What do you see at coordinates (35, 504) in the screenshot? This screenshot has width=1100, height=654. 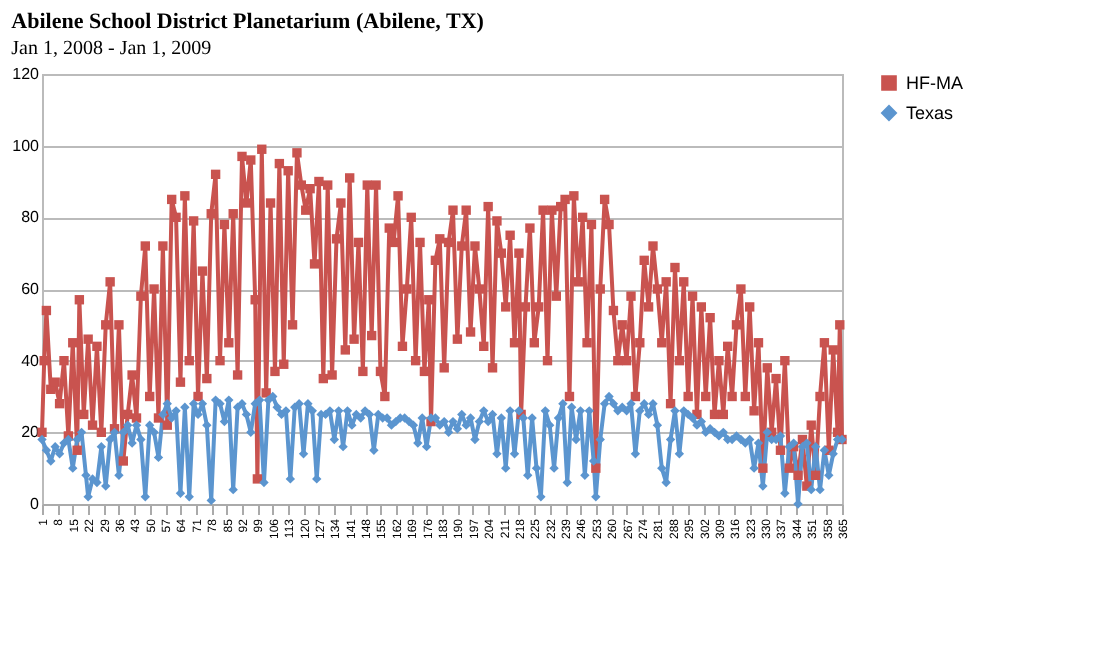 I see `y-tick-label: 0` at bounding box center [35, 504].